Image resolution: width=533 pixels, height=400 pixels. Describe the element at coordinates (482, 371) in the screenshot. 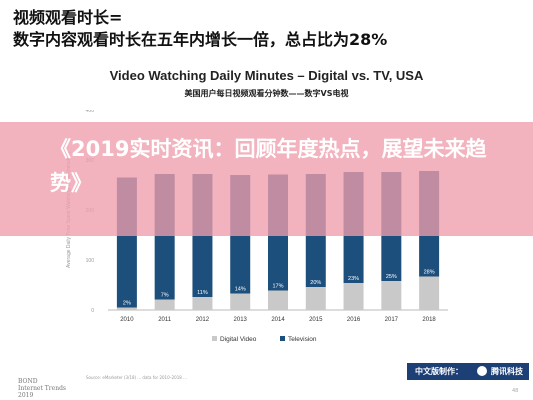

I see `tencent-logo-icon` at that location.